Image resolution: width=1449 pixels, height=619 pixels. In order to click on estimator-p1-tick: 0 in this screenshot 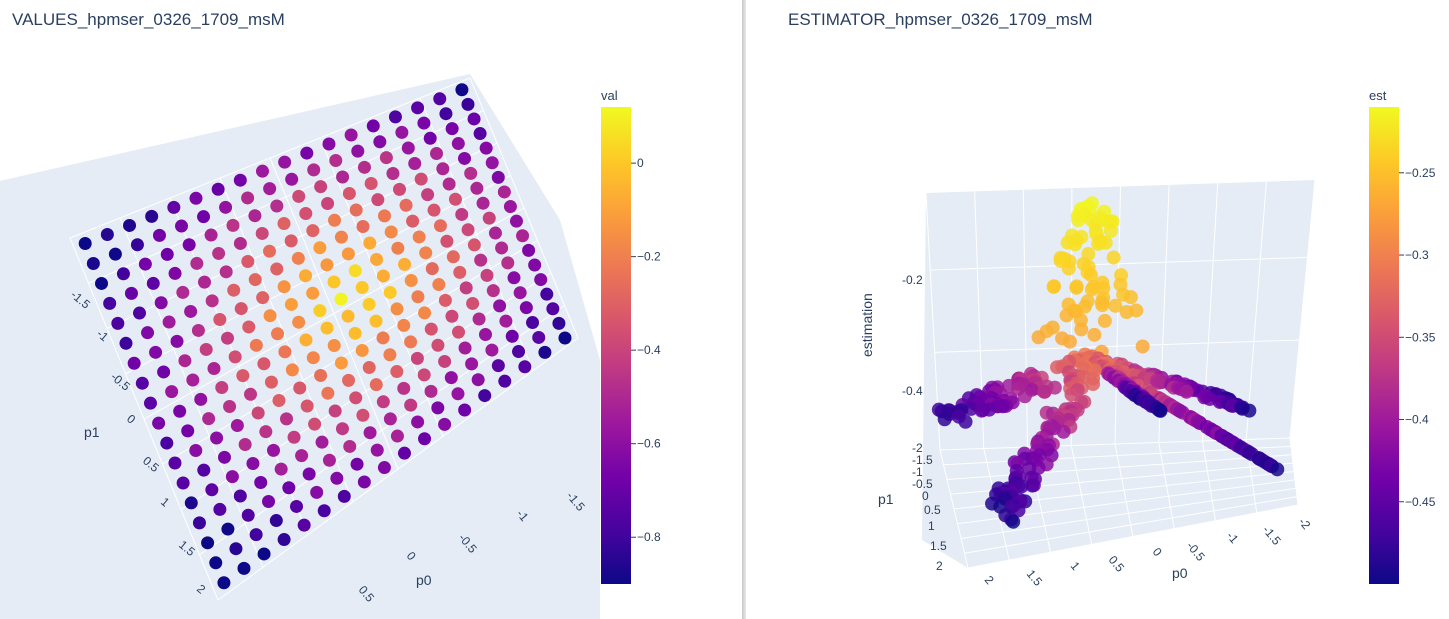, I will do `click(925, 496)`.